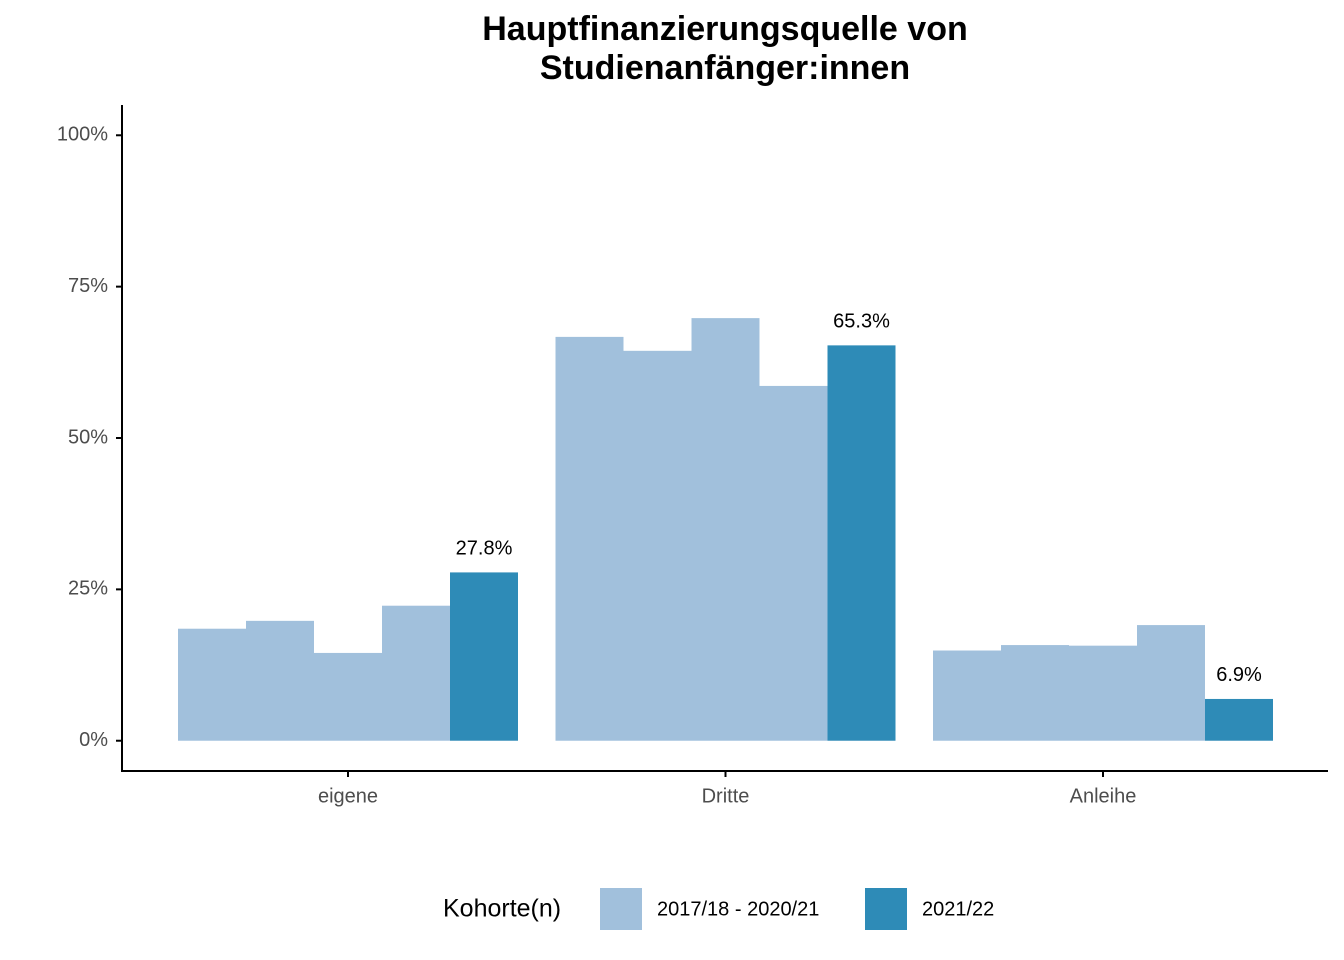 The width and height of the screenshot is (1344, 960). I want to click on x-tick-label: eigene, so click(348, 796).